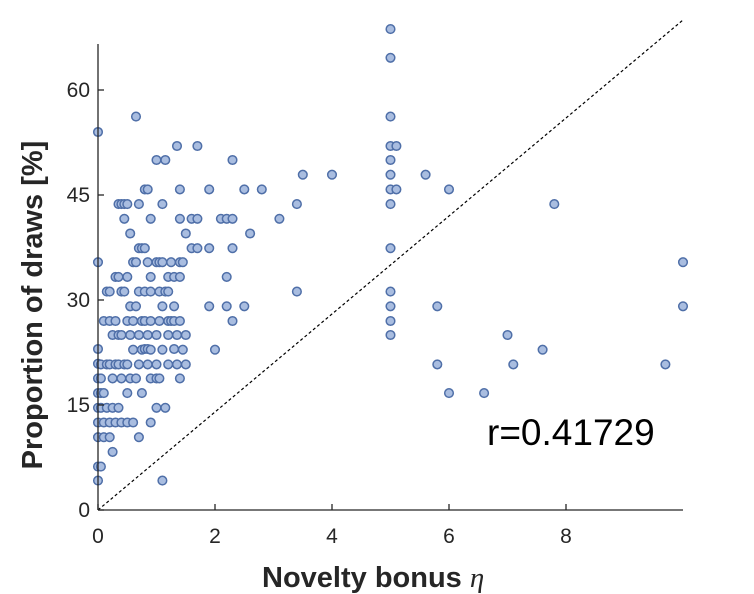  Describe the element at coordinates (449, 536) in the screenshot. I see `x-tick-label: 6` at that location.